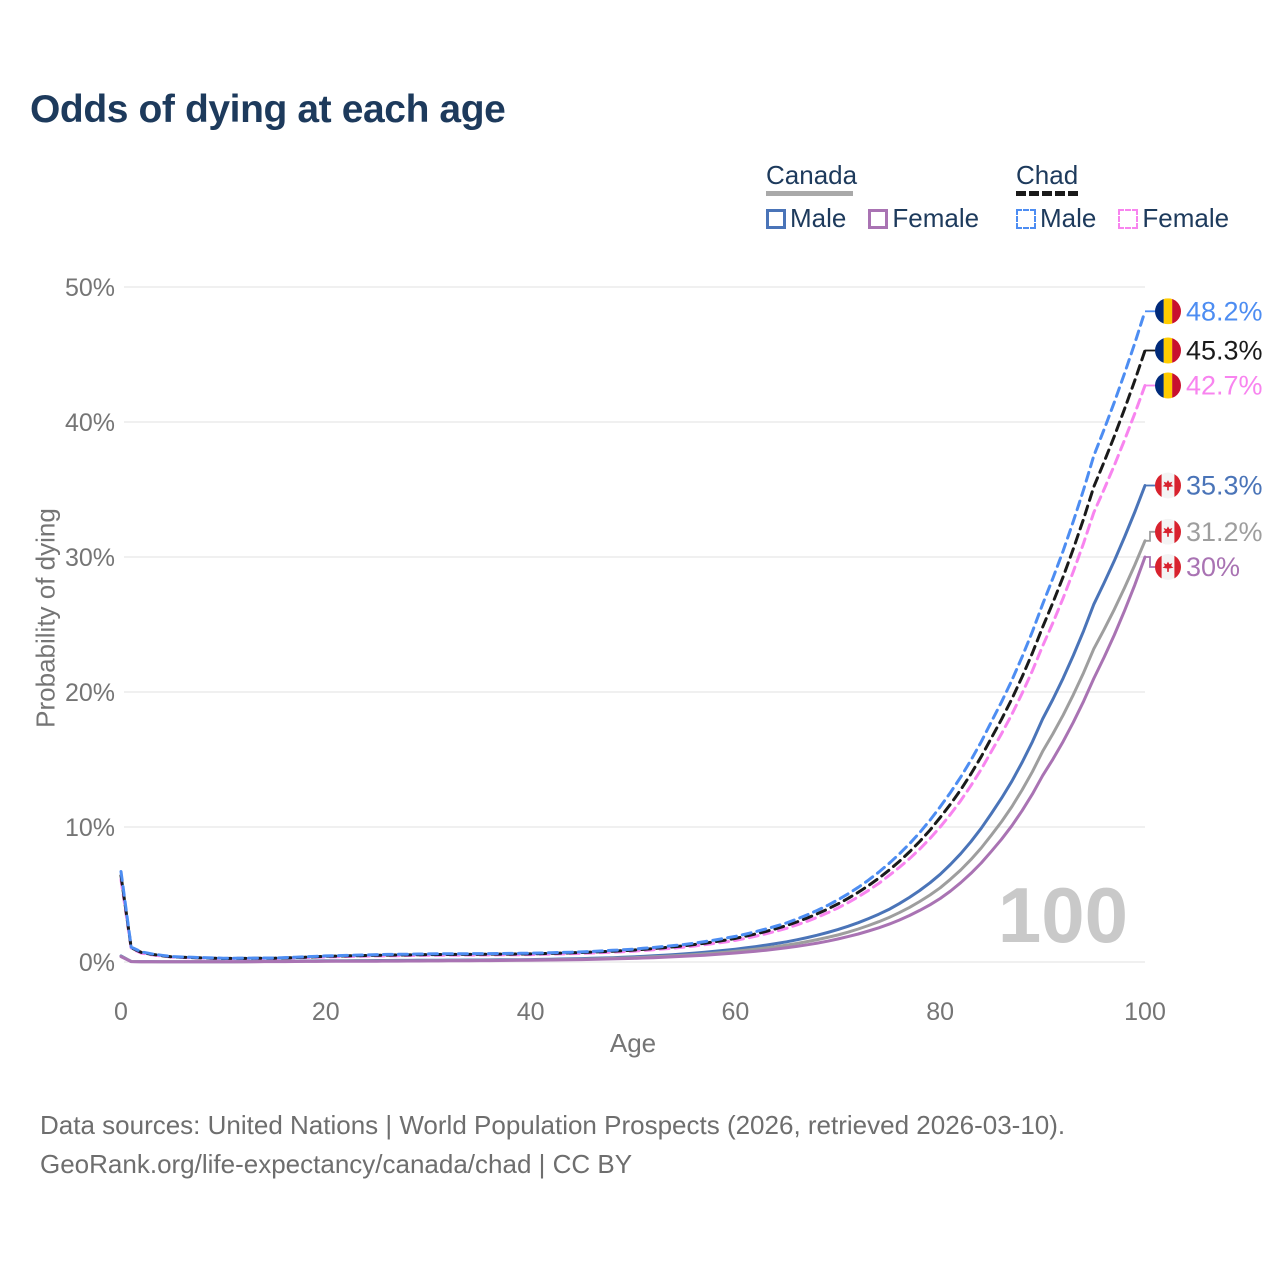  Describe the element at coordinates (872, 178) in the screenshot. I see `legend-canada-header: Canada` at that location.